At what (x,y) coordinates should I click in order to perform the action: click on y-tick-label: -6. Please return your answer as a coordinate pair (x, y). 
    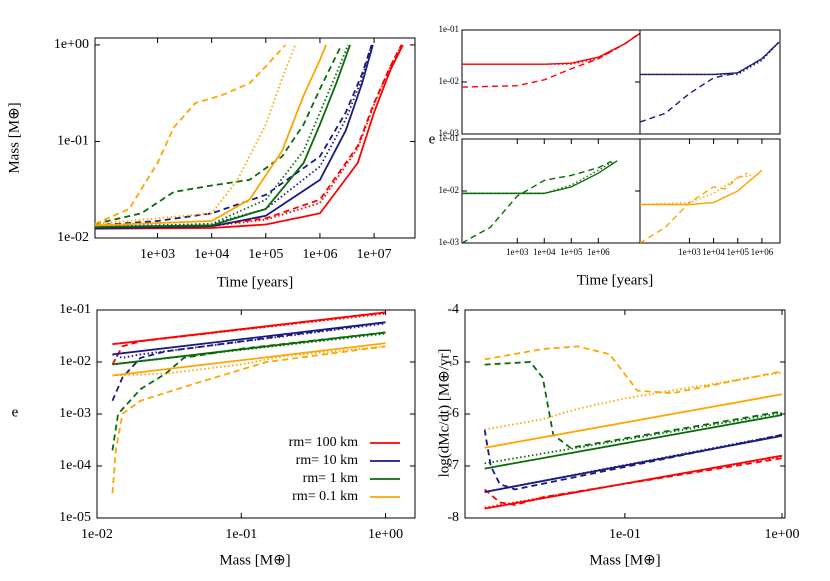
    Looking at the image, I should click on (453, 413).